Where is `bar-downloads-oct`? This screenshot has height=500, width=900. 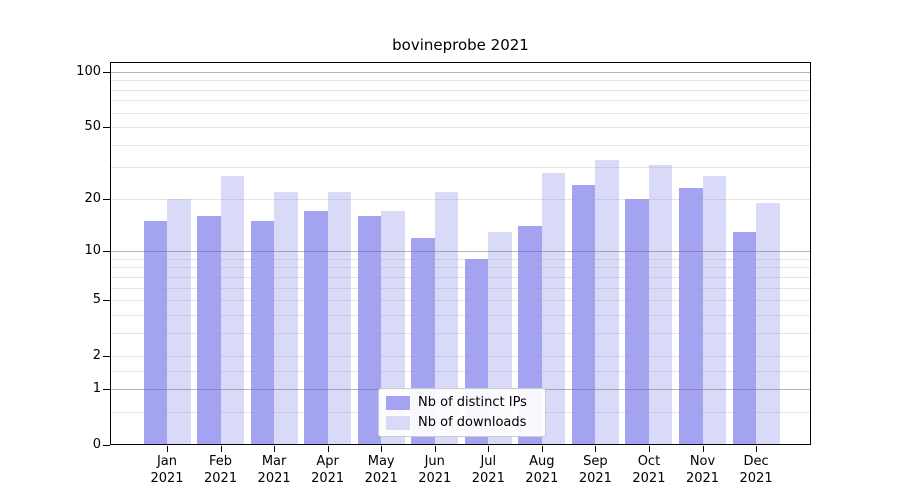 bar-downloads-oct is located at coordinates (660, 304).